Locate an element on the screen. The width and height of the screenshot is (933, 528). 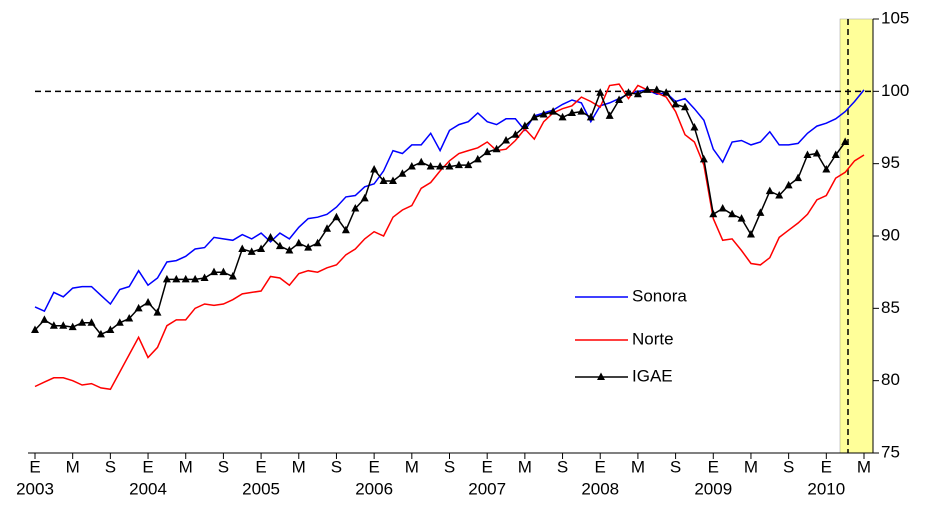
y-tick-label: 75 is located at coordinates (890, 451).